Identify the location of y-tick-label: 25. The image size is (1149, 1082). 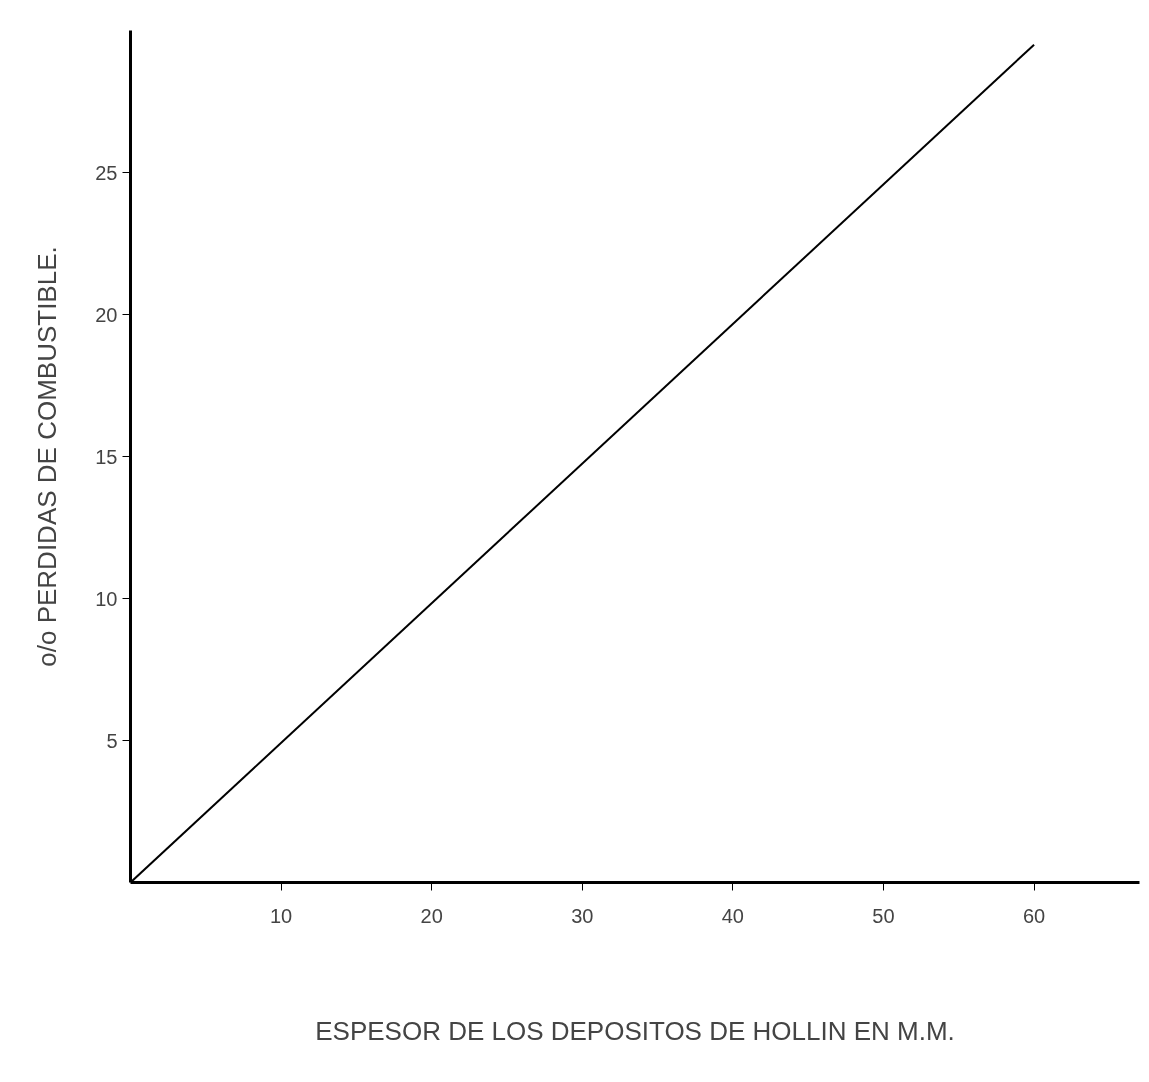
(106, 172).